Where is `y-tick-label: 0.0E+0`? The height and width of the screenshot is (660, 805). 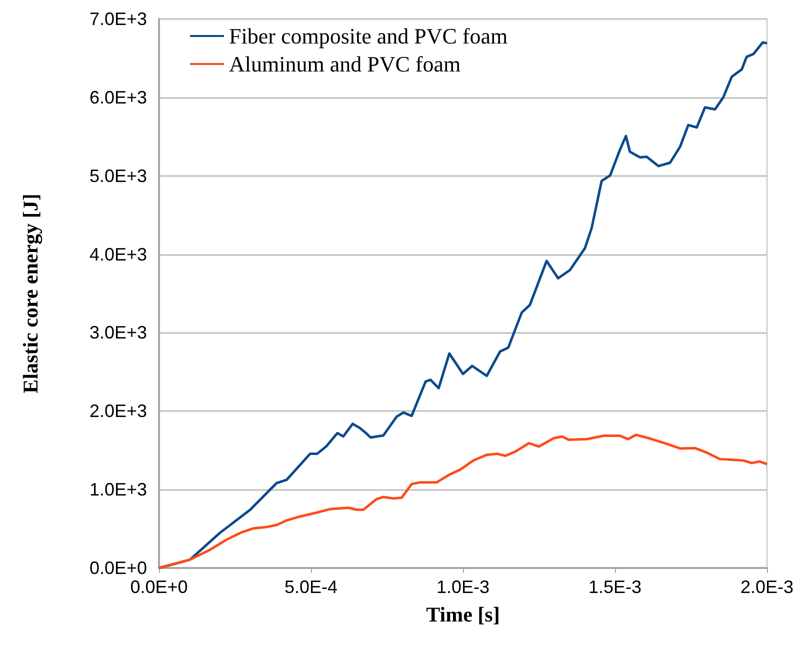
y-tick-label: 0.0E+0 is located at coordinates (118, 568).